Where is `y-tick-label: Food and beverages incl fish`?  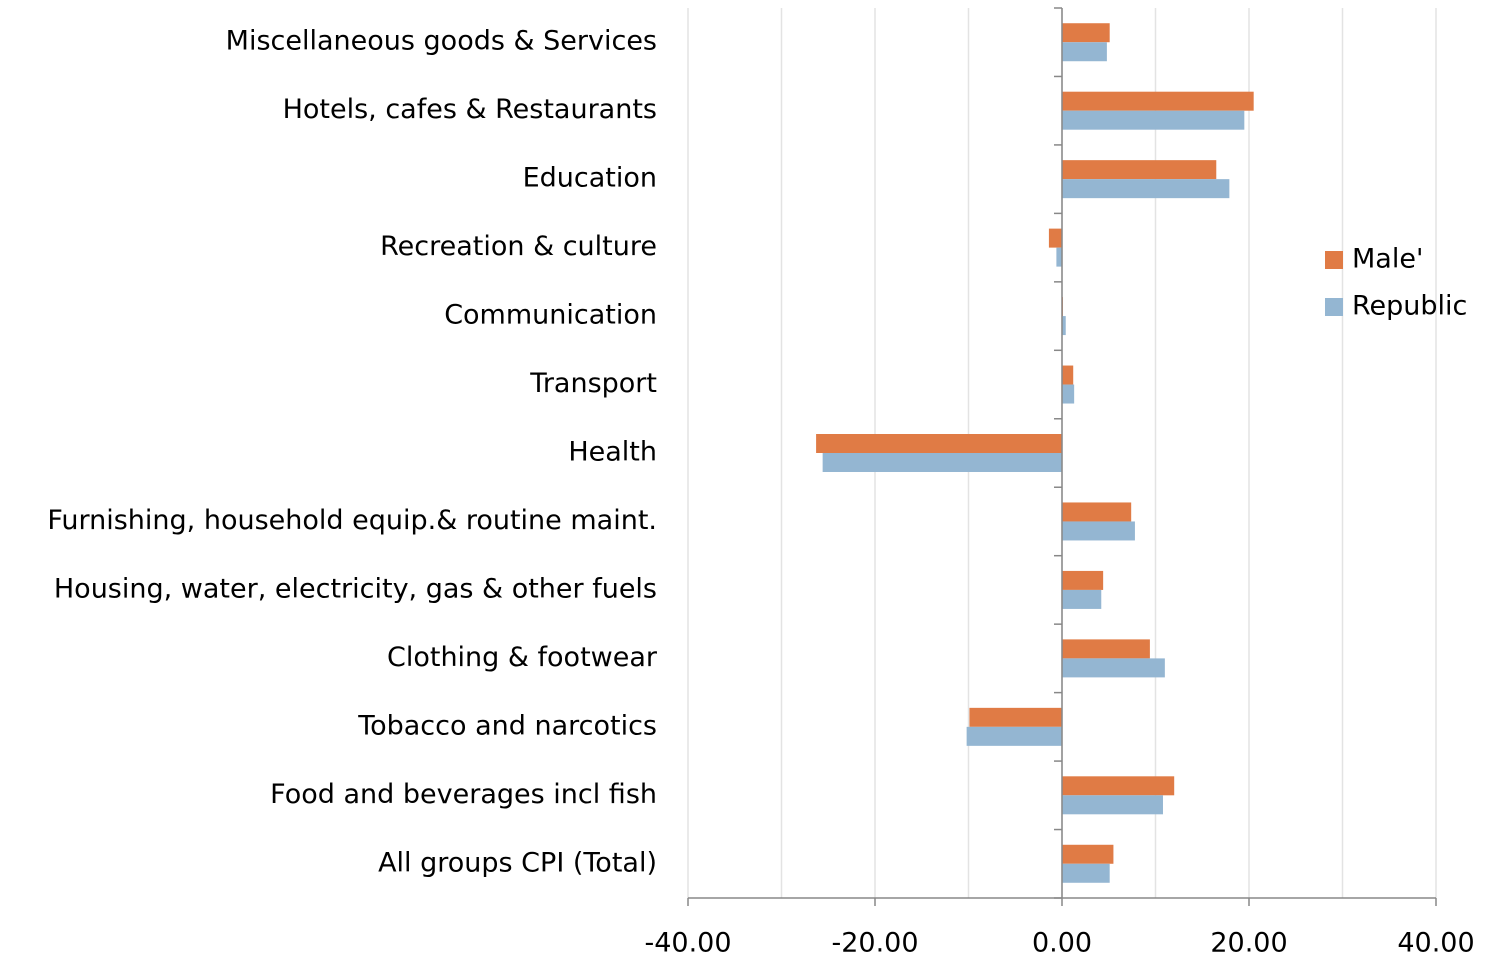
y-tick-label: Food and beverages incl fish is located at coordinates (463, 794).